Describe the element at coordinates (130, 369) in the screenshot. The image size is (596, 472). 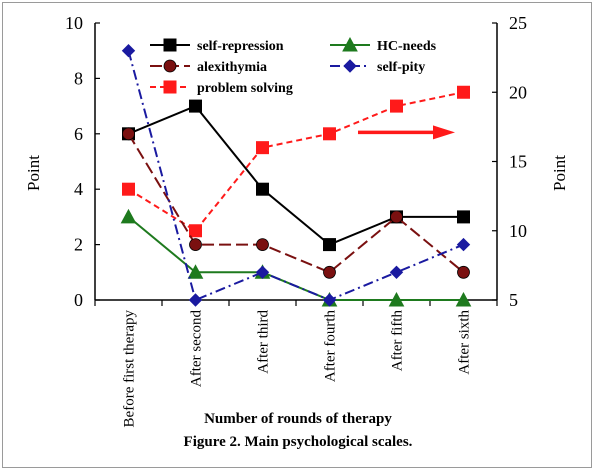
I see `x-tick-label: Before first therapy` at that location.